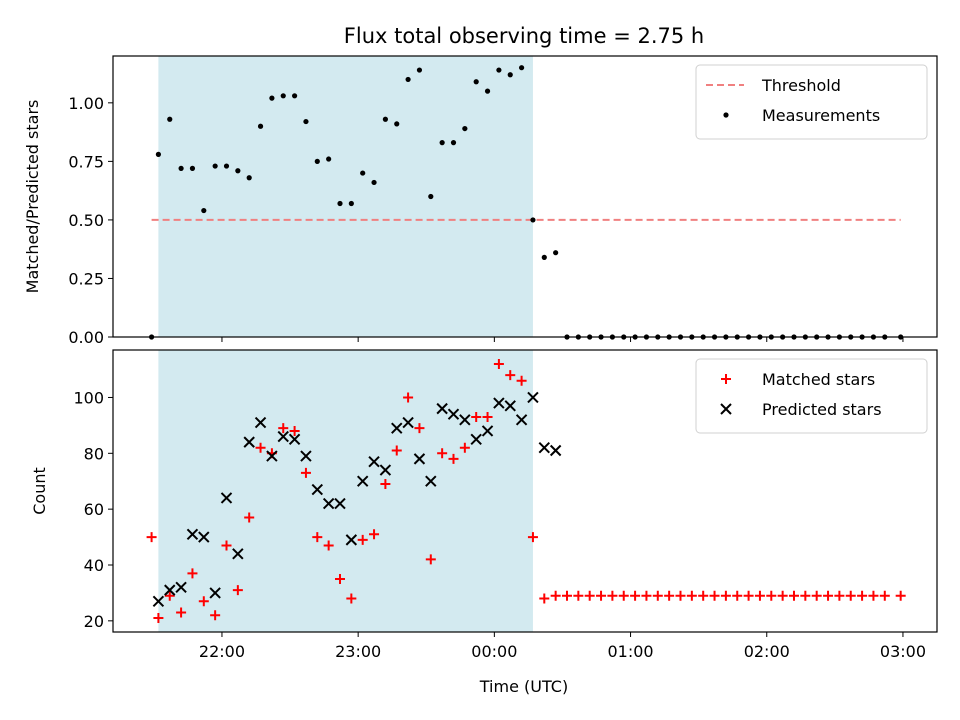 Image resolution: width=960 pixels, height=720 pixels. I want to click on x-tick-label: 23:00, so click(358, 651).